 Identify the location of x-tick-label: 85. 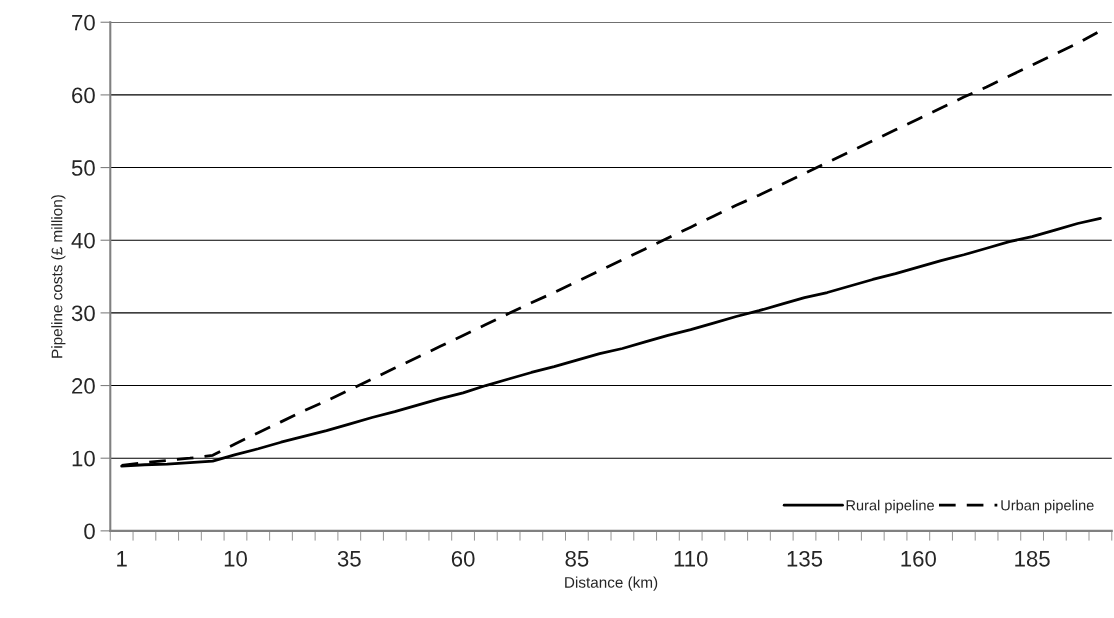
(577, 558).